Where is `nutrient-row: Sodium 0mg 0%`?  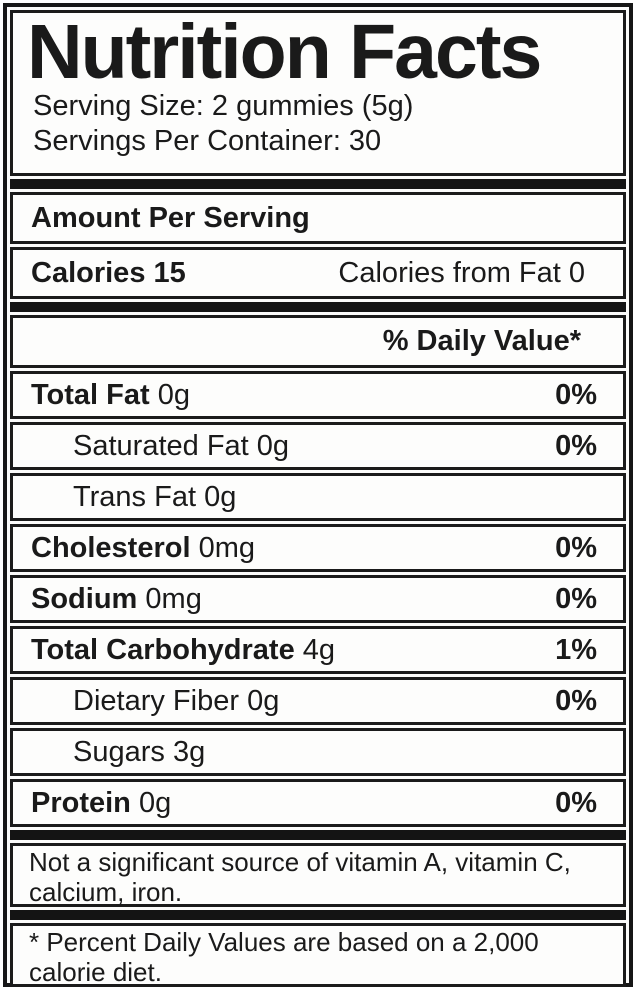 nutrient-row: Sodium 0mg 0% is located at coordinates (318, 599).